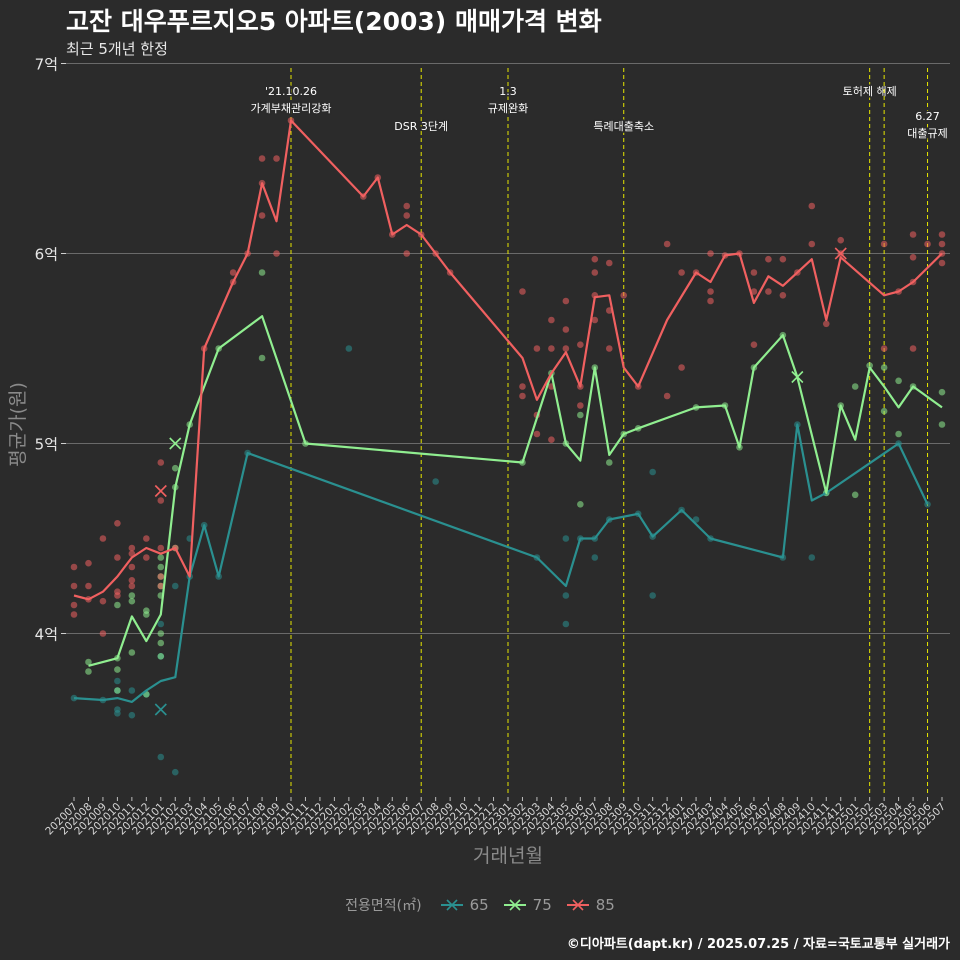 The width and height of the screenshot is (960, 960). I want to click on legend-item-65: 65, so click(464, 905).